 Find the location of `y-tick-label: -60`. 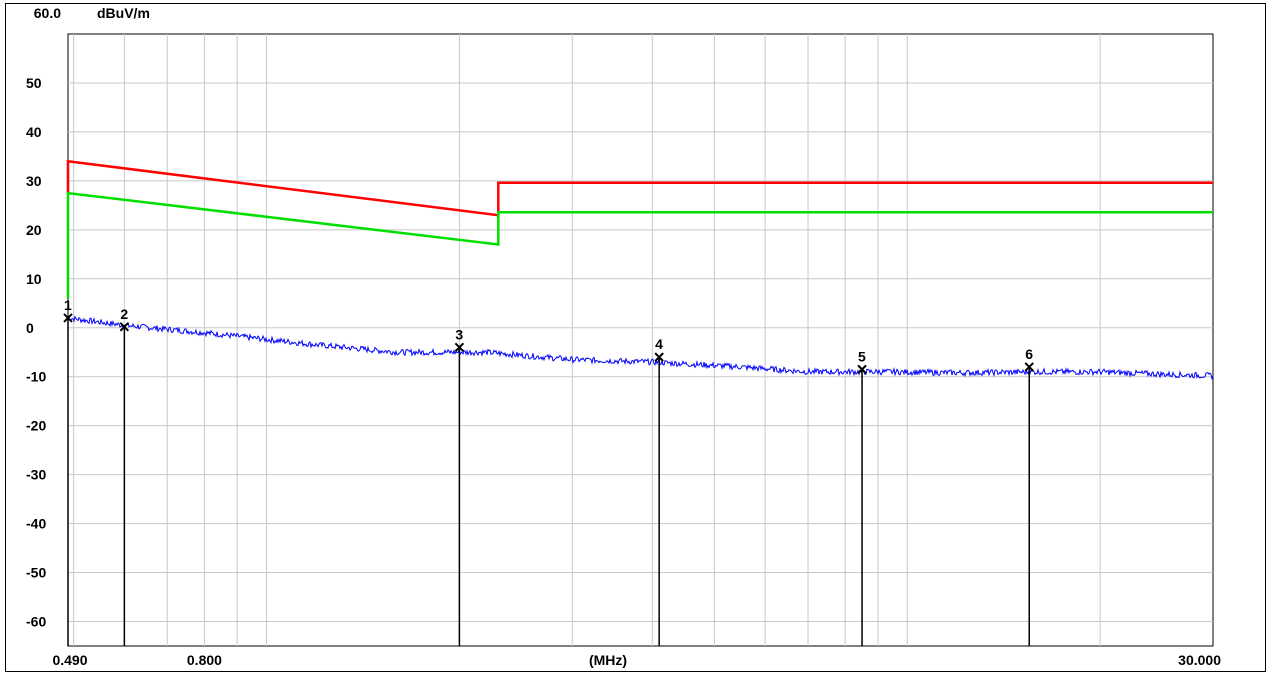

y-tick-label: -60 is located at coordinates (36, 622).